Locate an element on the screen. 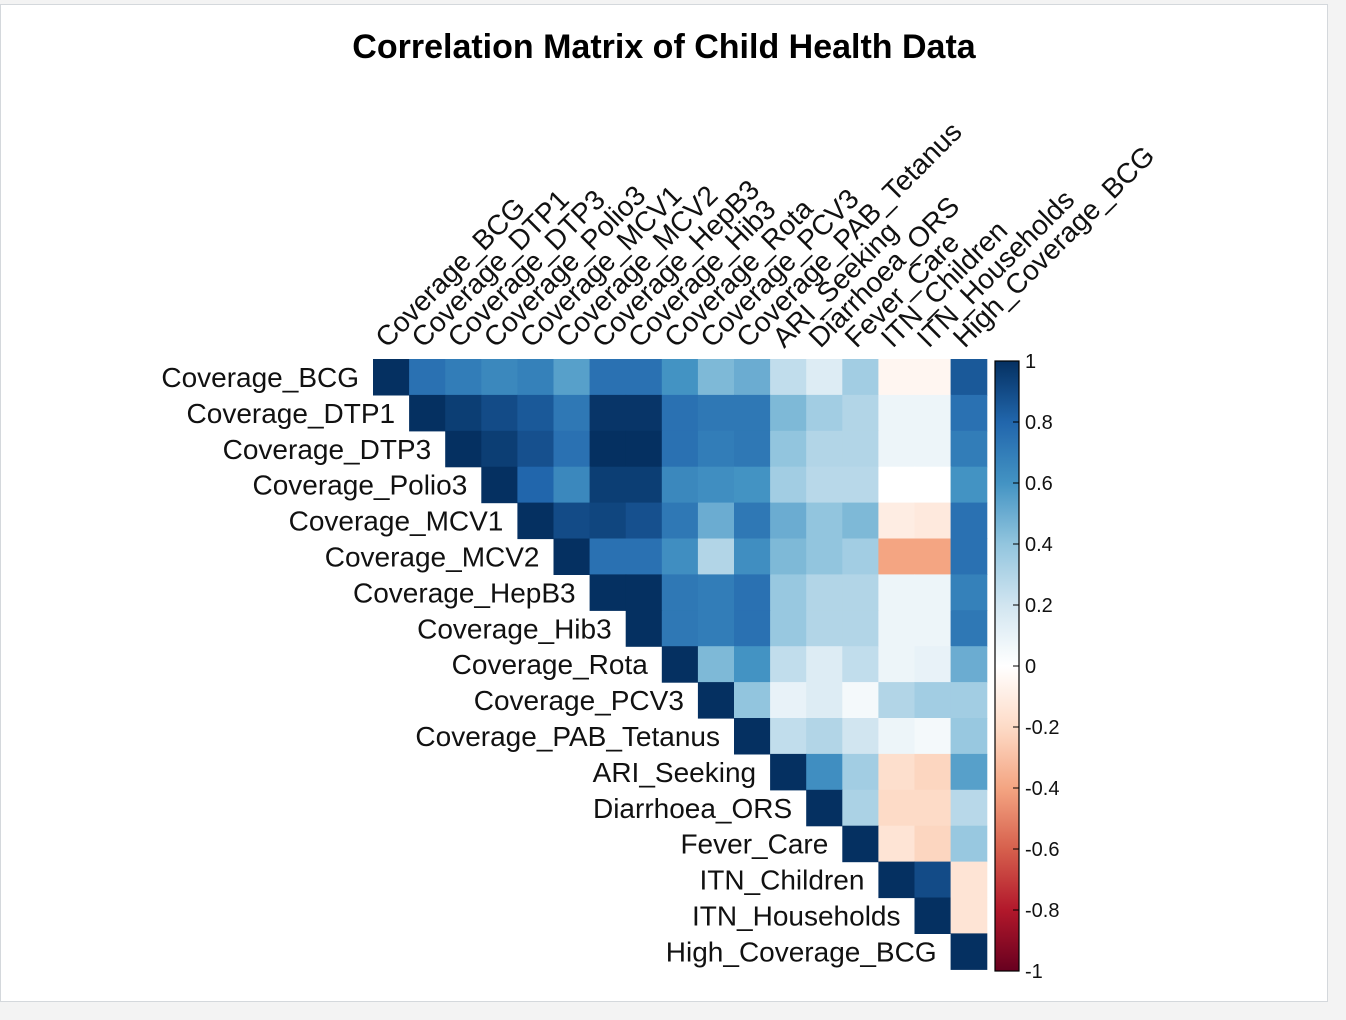 This screenshot has height=1020, width=1346. heatmap-cell-ARI_Seeking-ITN_Households is located at coordinates (933, 772).